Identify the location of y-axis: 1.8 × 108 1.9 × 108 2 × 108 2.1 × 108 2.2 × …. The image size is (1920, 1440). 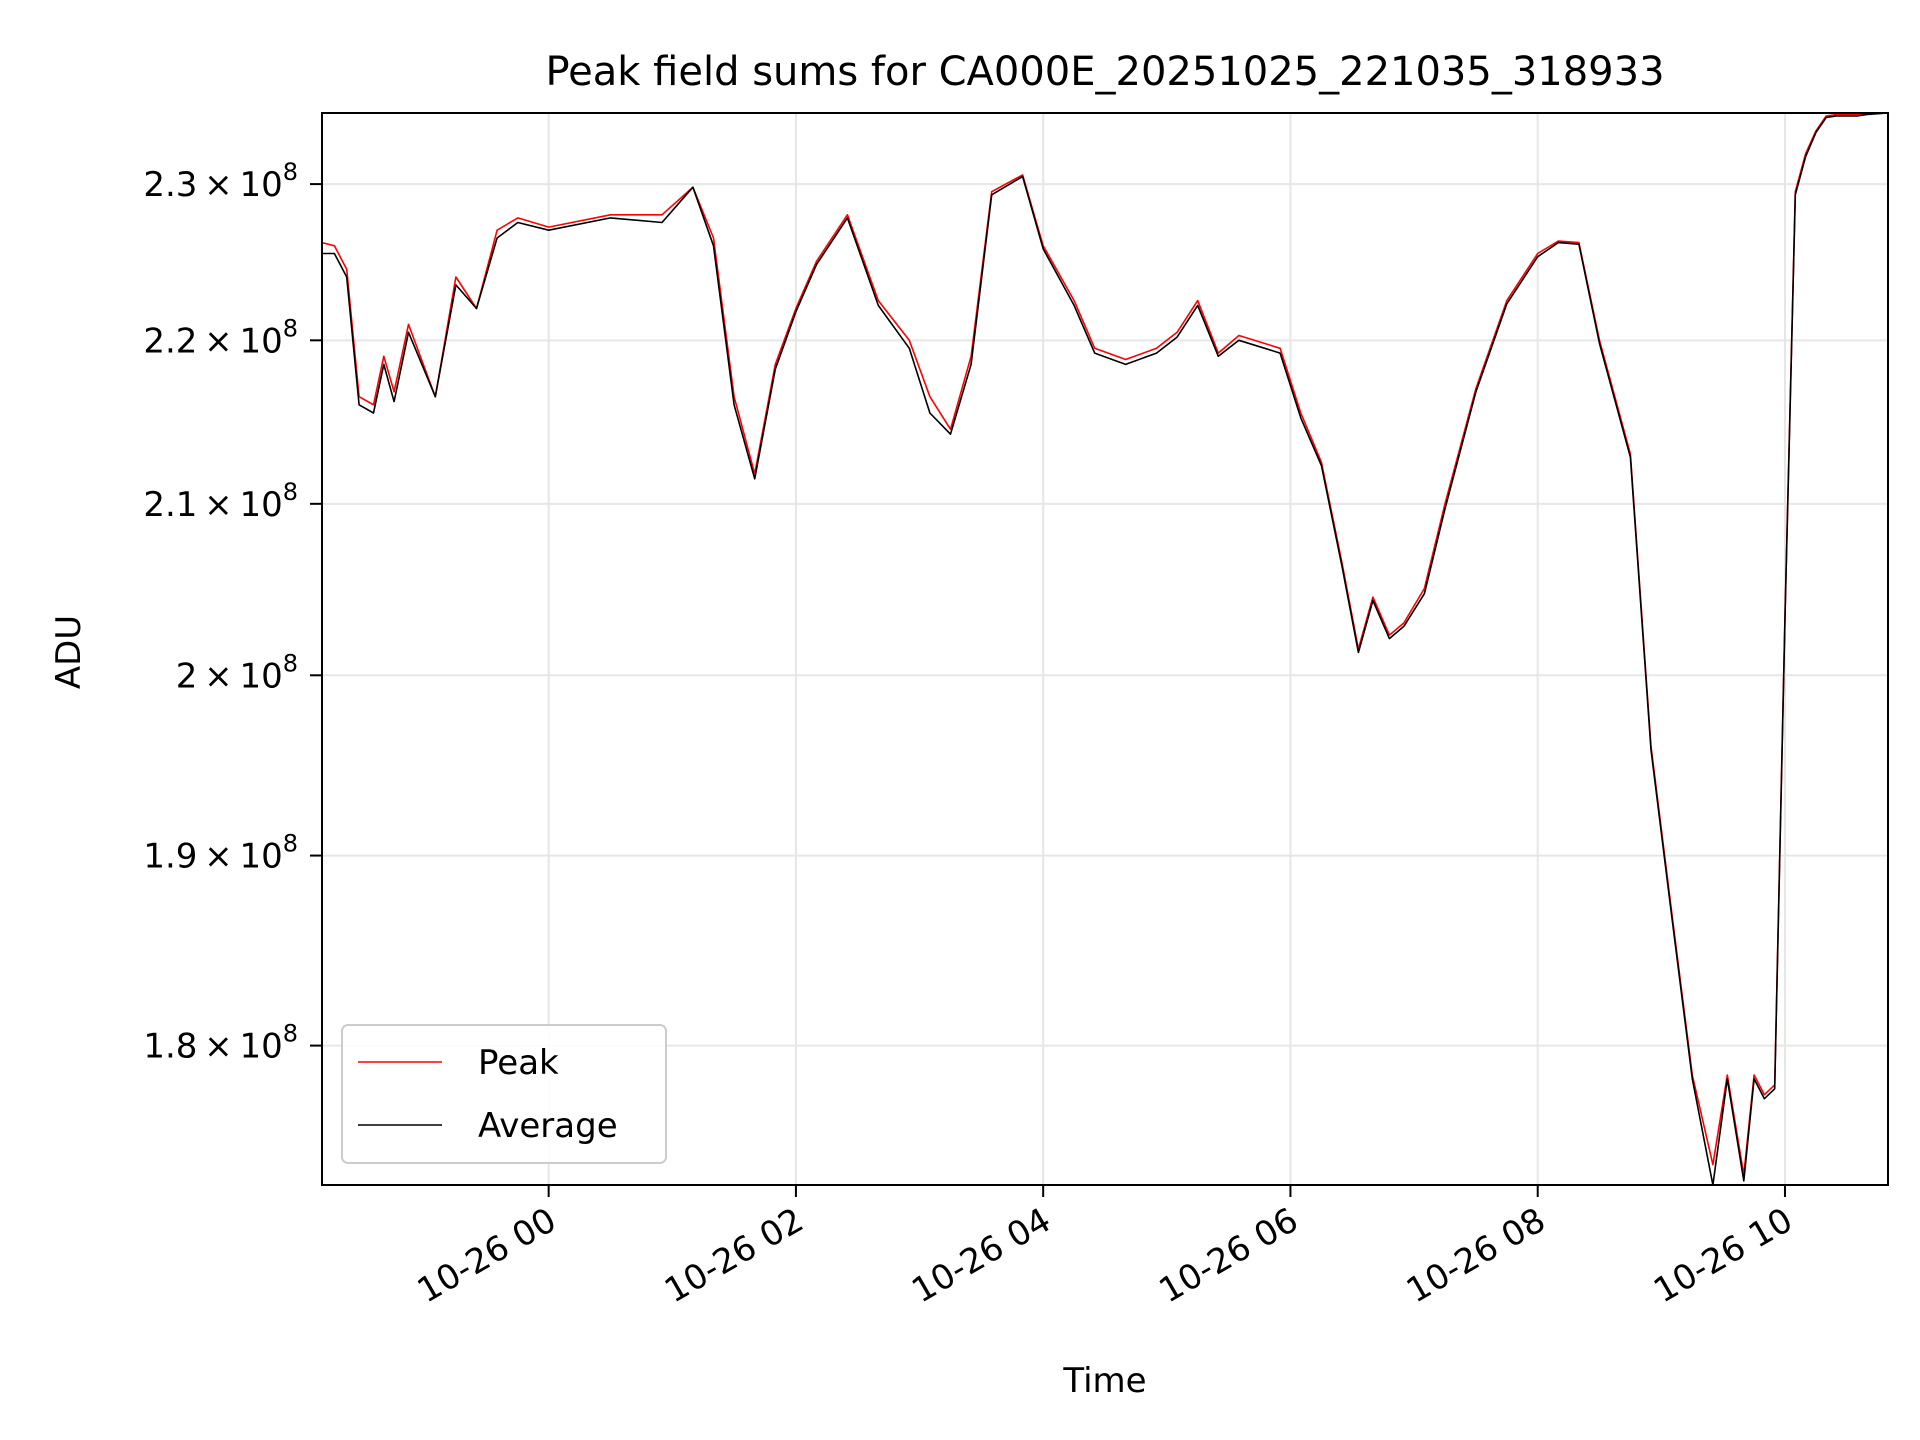
(232, 612).